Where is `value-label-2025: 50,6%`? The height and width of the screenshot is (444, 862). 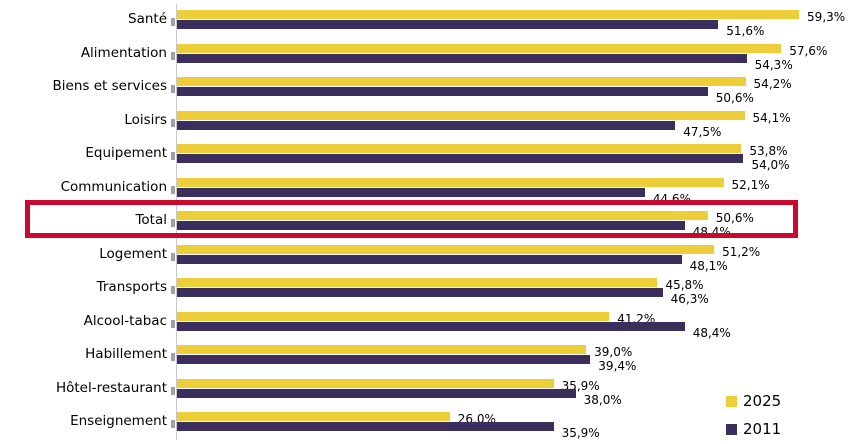 value-label-2025: 50,6% is located at coordinates (734, 218).